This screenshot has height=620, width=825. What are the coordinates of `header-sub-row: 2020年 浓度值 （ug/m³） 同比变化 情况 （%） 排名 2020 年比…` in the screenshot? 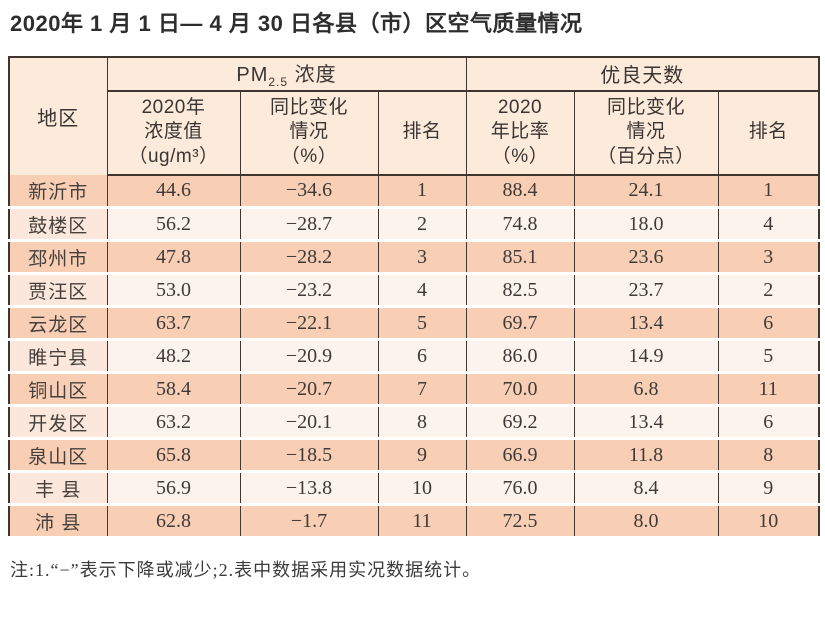 It's located at (414, 133).